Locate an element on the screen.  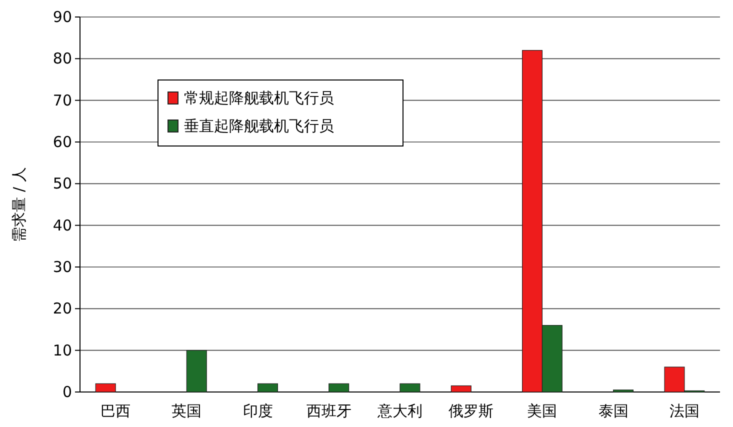
x-tick-label: 美国 is located at coordinates (542, 411).